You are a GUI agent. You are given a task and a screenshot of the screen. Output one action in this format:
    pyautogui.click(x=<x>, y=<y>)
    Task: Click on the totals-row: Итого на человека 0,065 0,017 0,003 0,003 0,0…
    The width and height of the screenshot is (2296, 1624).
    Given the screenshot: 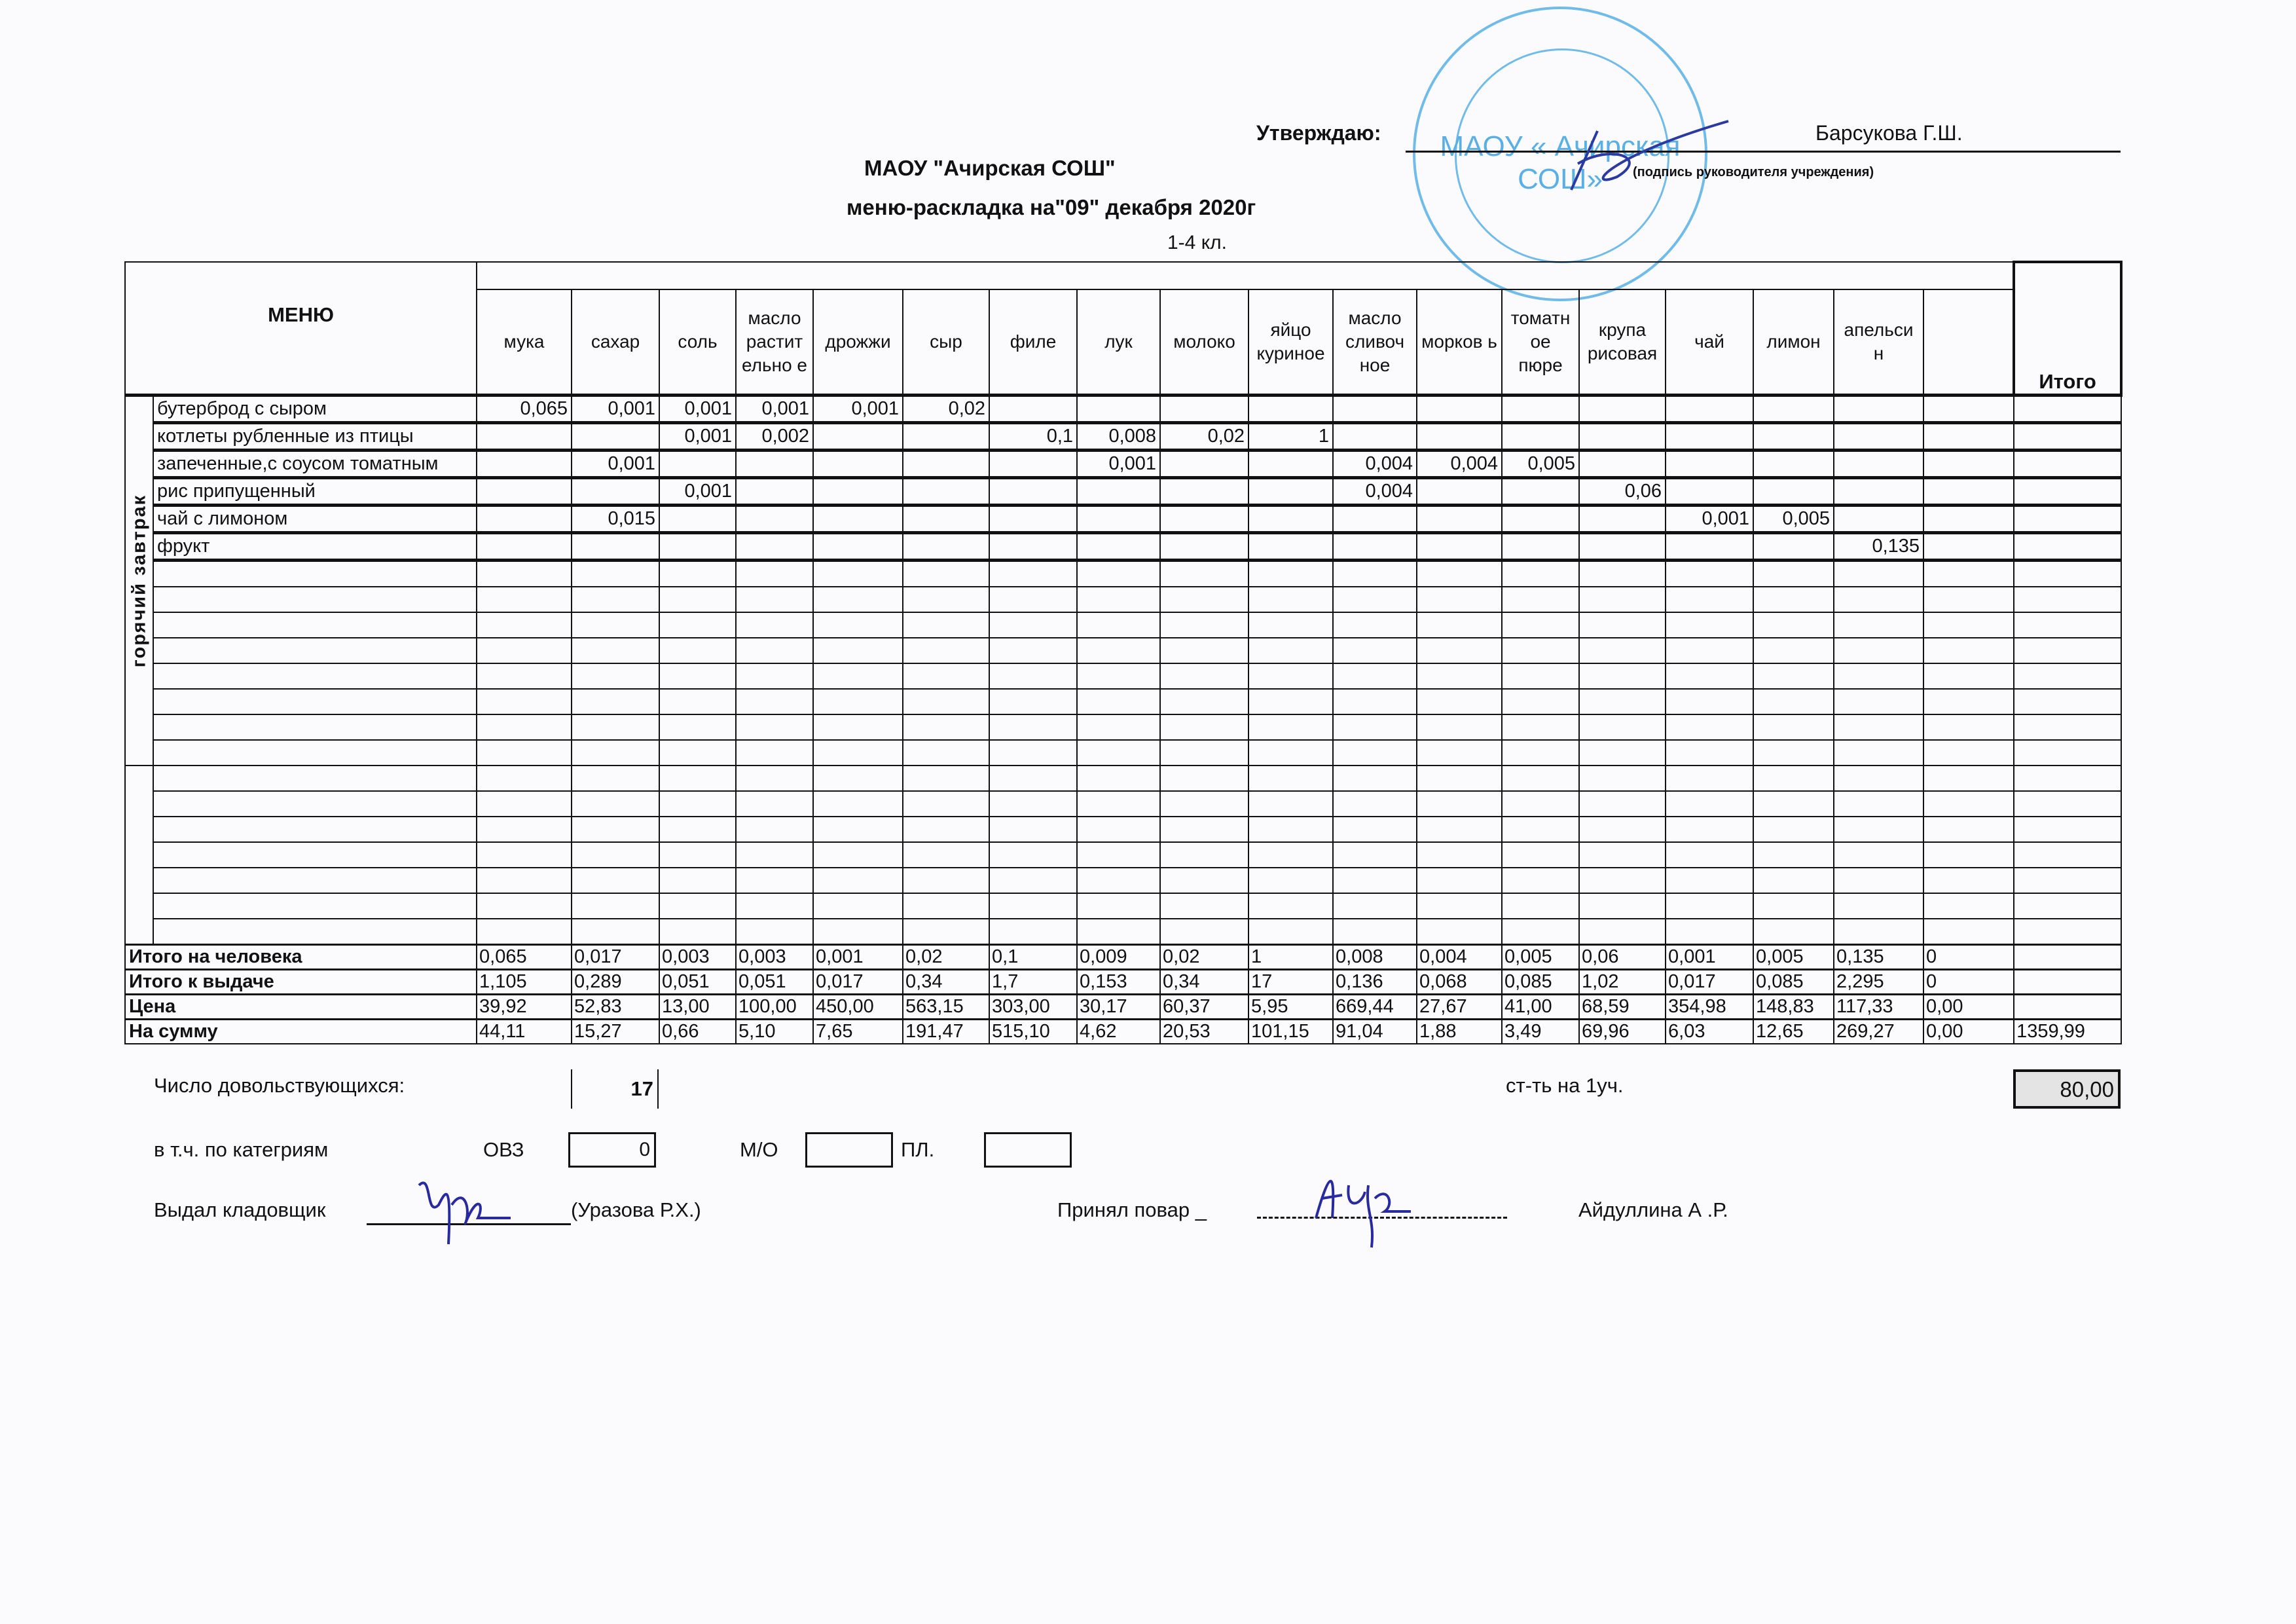 What is the action you would take?
    pyautogui.click(x=1123, y=957)
    